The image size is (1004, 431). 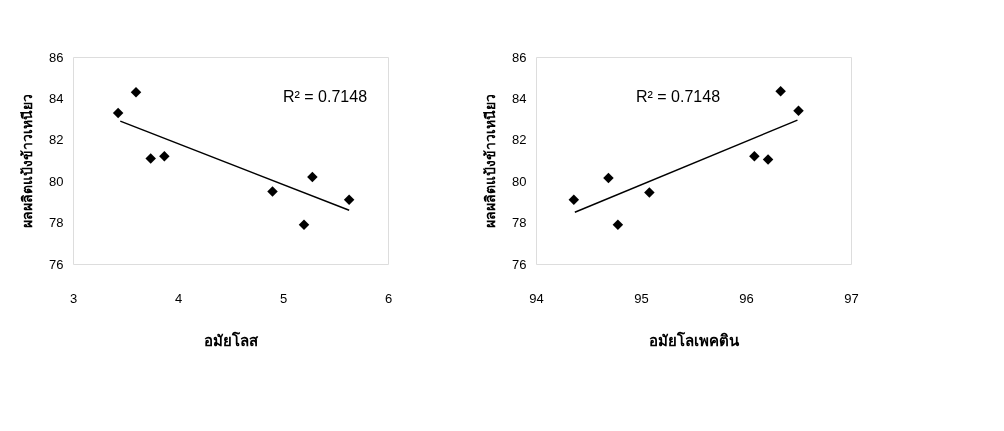 What do you see at coordinates (851, 298) in the screenshot?
I see `x-tick-label: 97` at bounding box center [851, 298].